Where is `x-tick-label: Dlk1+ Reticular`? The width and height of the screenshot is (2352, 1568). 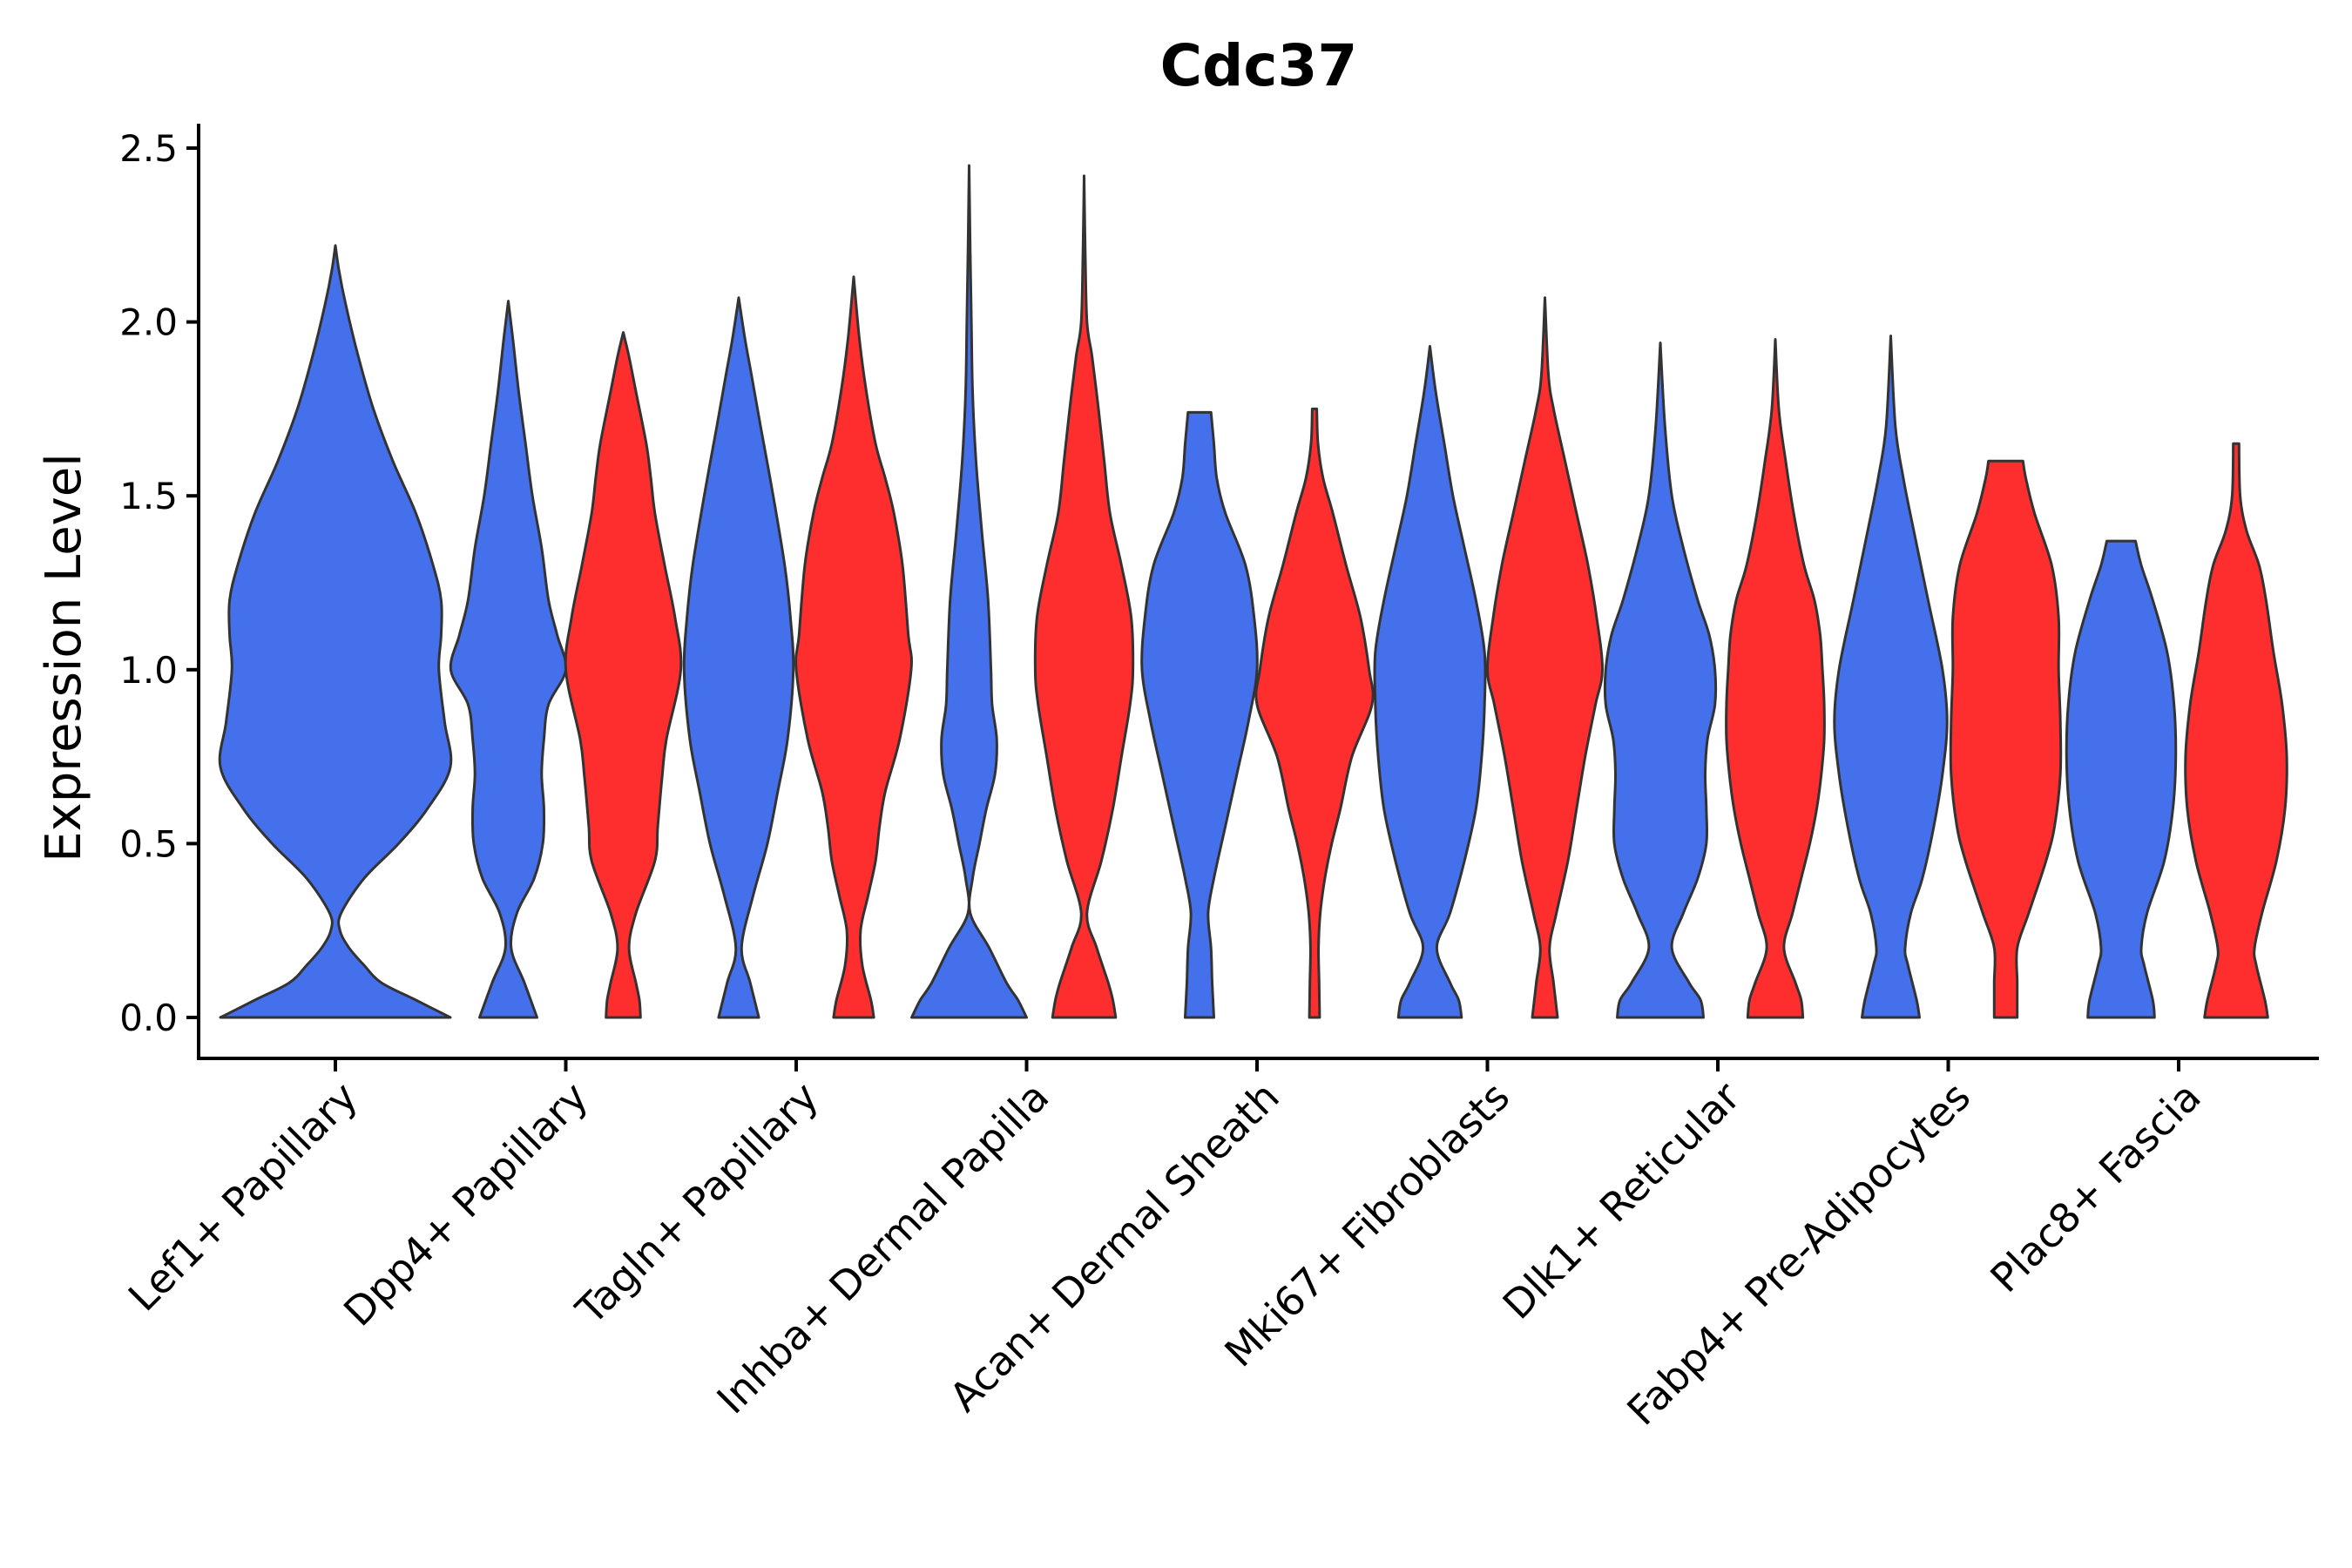
x-tick-label: Dlk1+ Reticular is located at coordinates (1621, 1201).